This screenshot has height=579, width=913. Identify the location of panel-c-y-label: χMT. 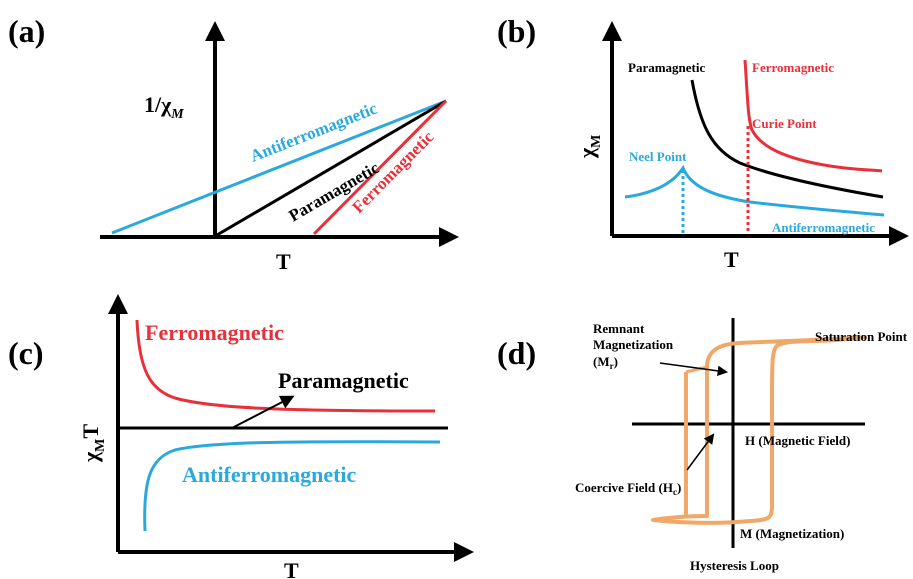
(93, 443).